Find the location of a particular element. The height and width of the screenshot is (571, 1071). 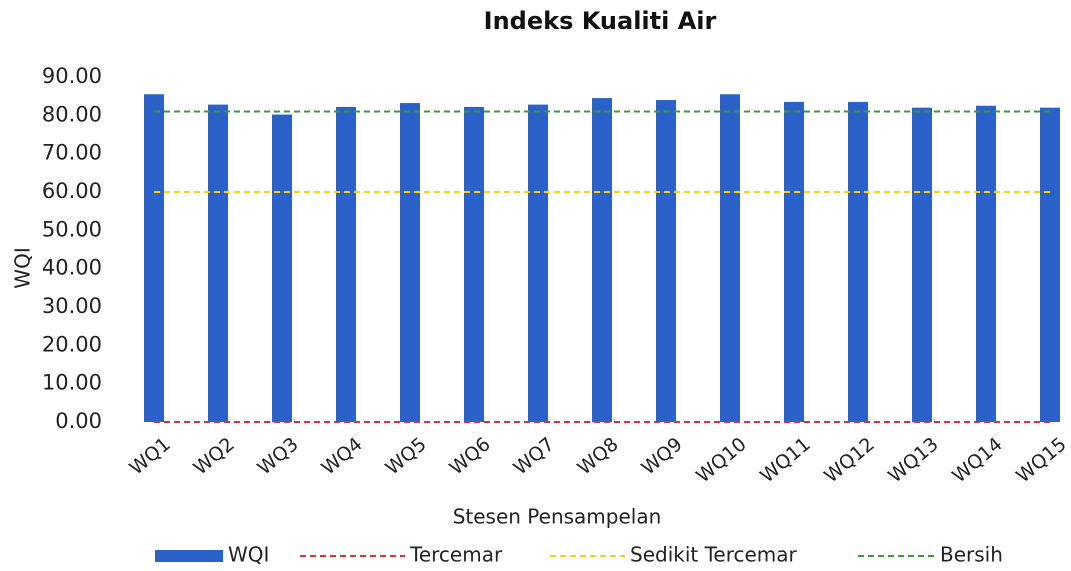

x-tick-label: WQ3 is located at coordinates (277, 456).